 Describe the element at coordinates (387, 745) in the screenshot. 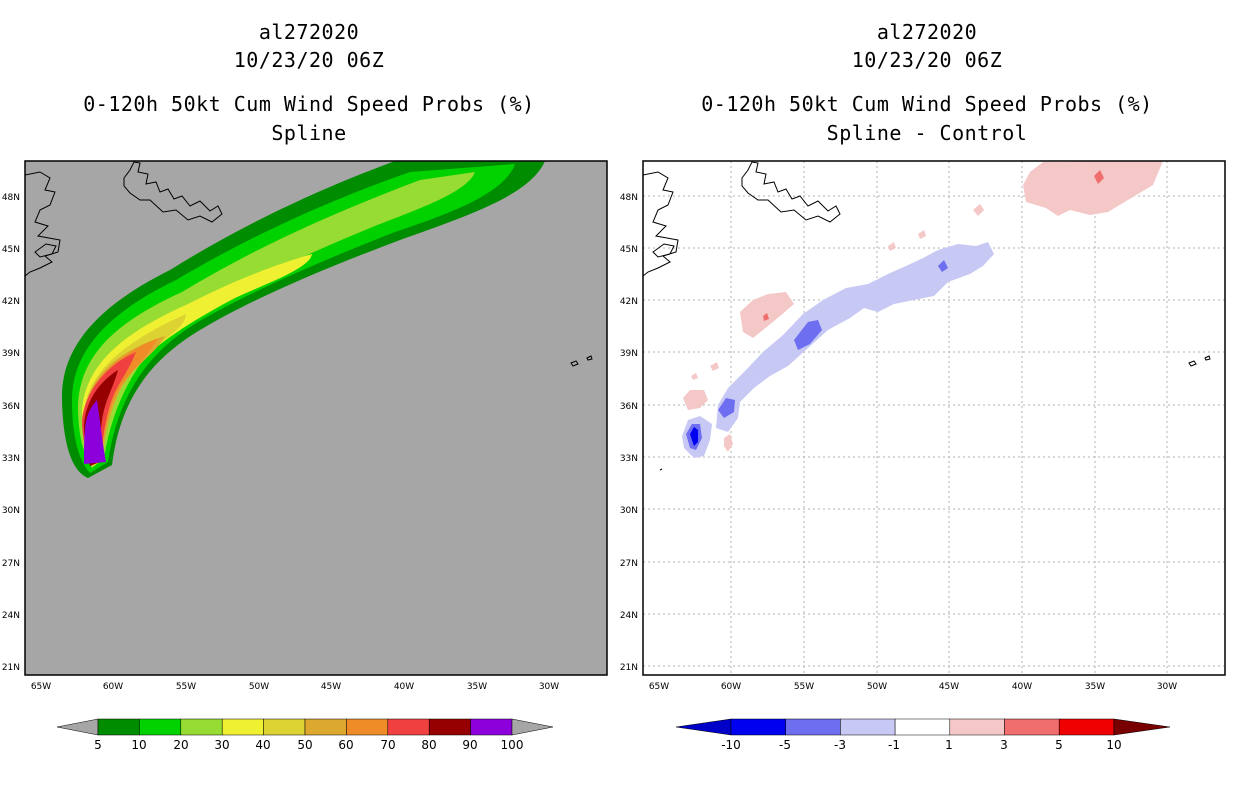

I see `colorbar-label: 70` at that location.